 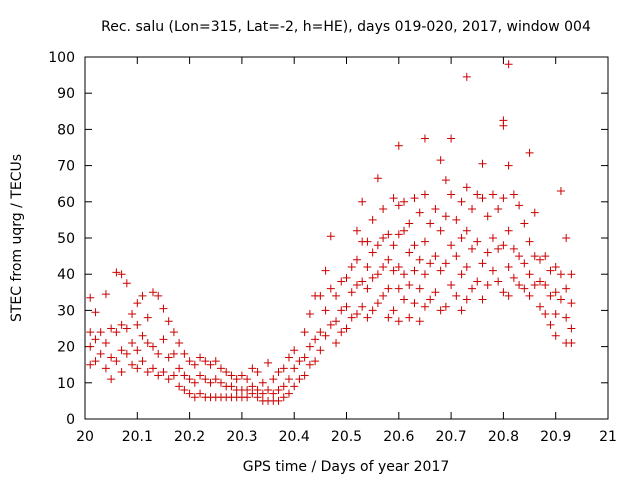 I want to click on x-tick-label: 20.5, so click(x=346, y=437).